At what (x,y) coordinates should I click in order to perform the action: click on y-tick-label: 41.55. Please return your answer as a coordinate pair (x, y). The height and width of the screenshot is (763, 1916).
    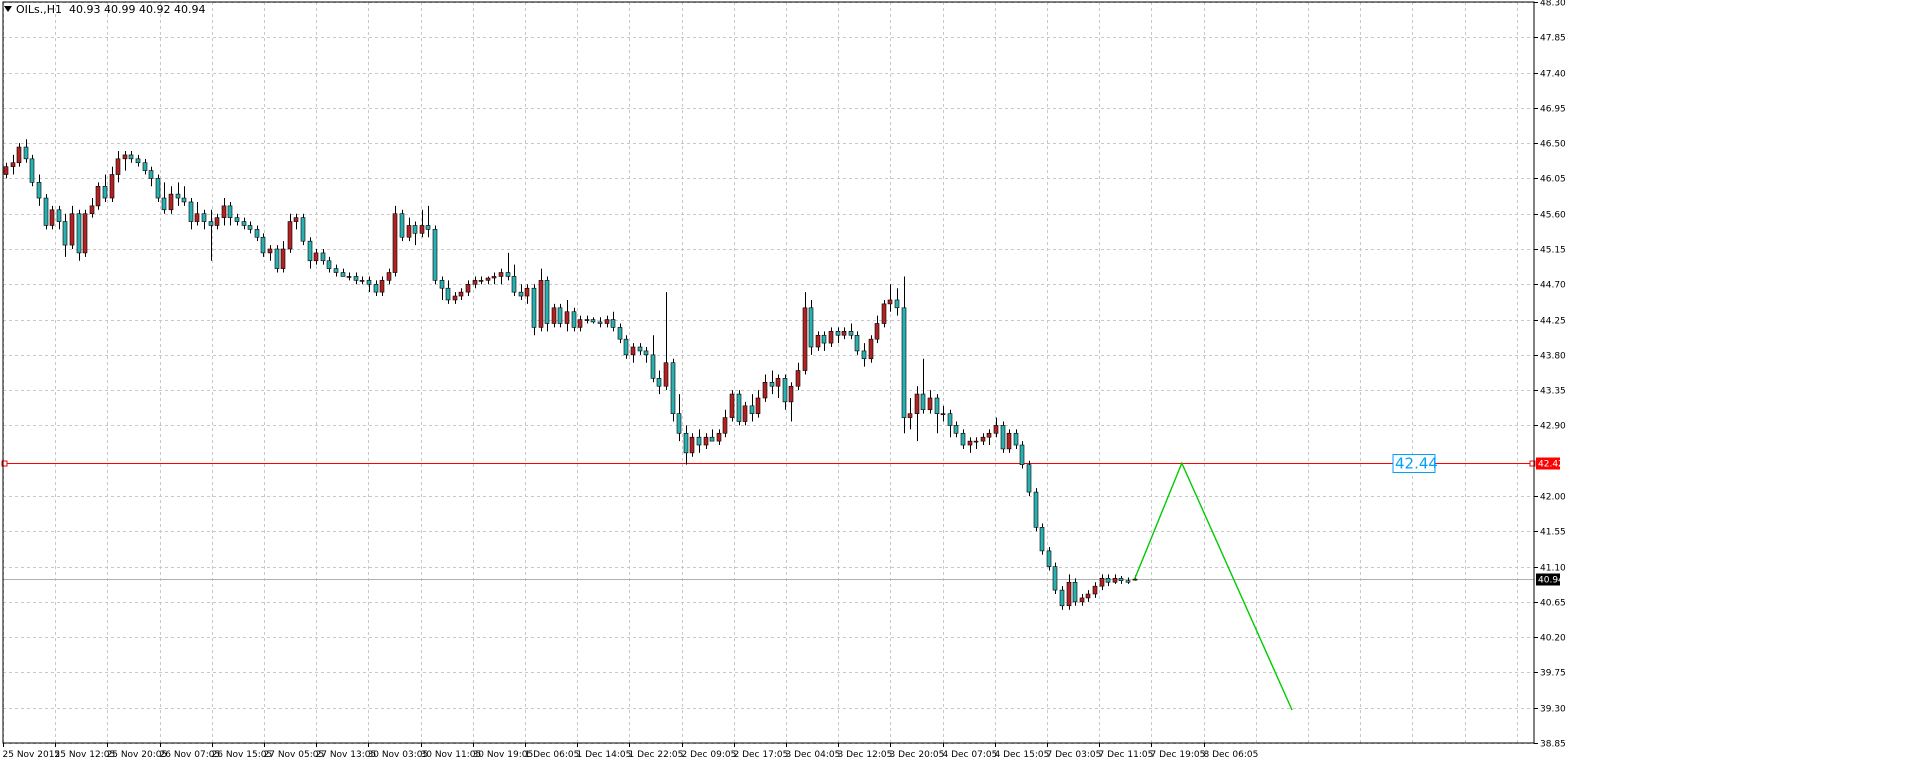
    Looking at the image, I should click on (1553, 533).